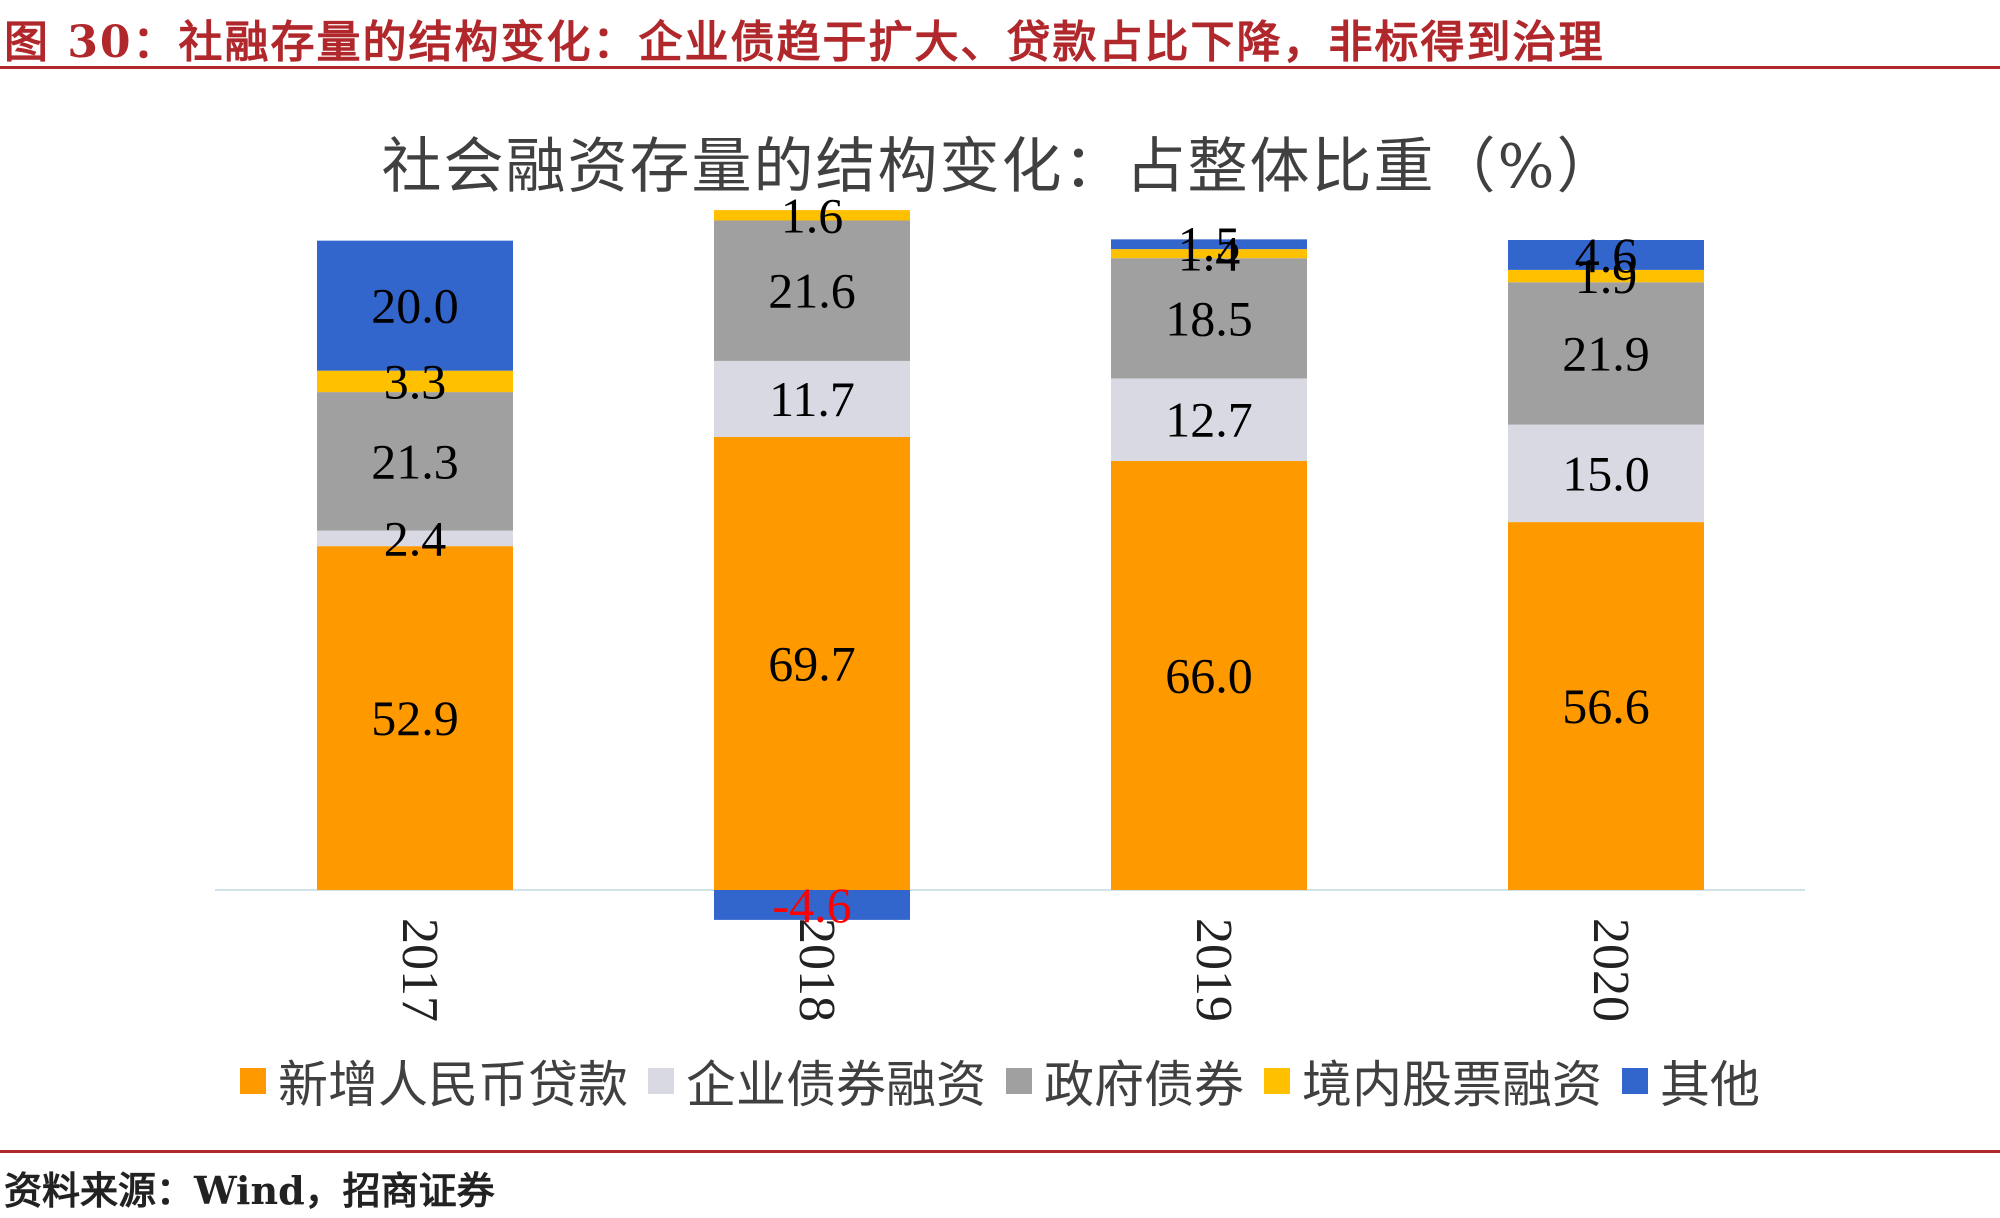  Describe the element at coordinates (1000, 1151) in the screenshot. I see `bottom-rule` at that location.